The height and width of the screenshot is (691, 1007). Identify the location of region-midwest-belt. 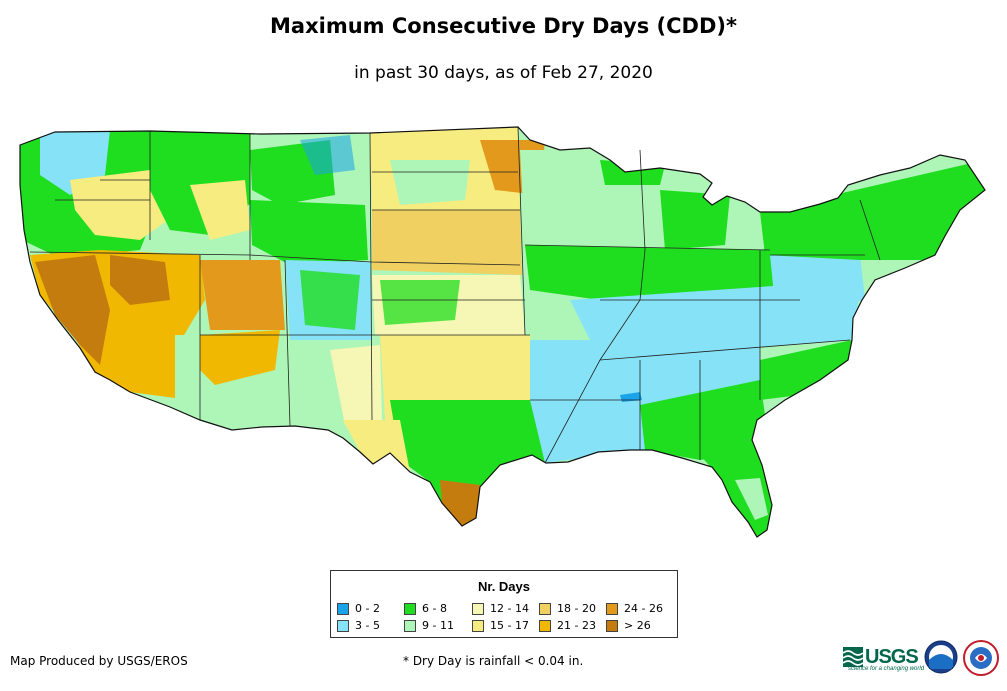
(650, 272).